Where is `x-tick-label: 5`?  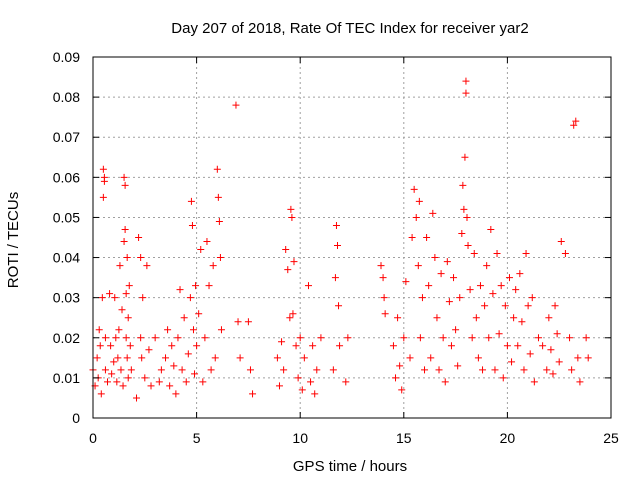 x-tick-label: 5 is located at coordinates (197, 438).